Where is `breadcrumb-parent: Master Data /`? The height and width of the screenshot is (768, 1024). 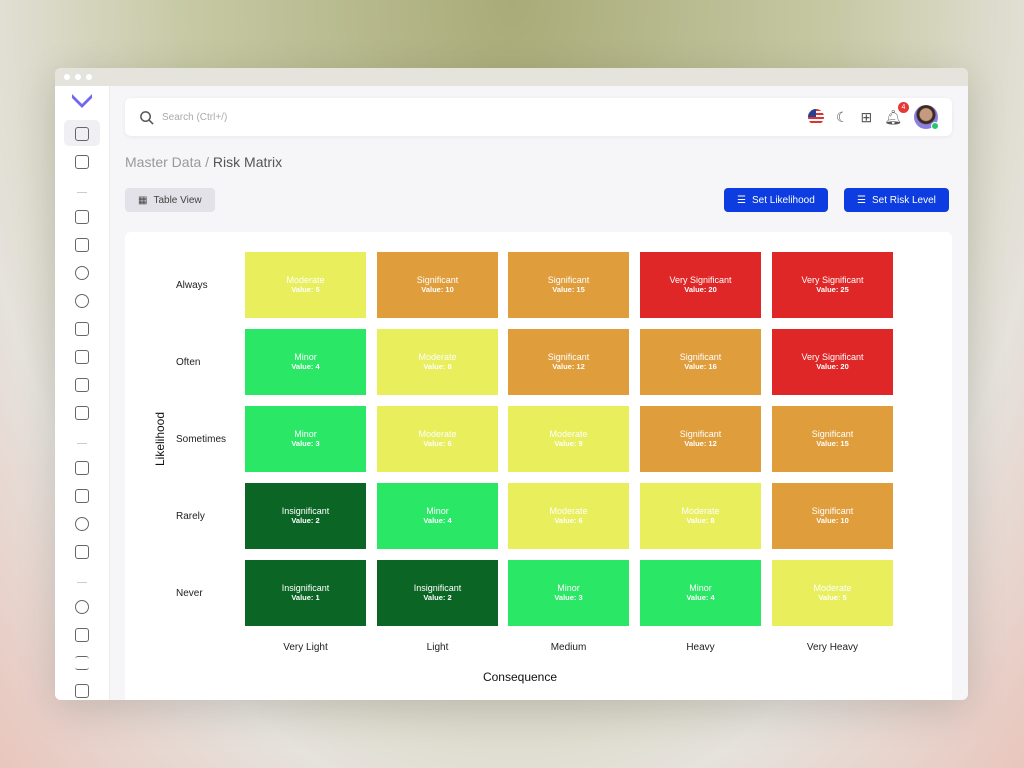 breadcrumb-parent: Master Data / is located at coordinates (167, 162).